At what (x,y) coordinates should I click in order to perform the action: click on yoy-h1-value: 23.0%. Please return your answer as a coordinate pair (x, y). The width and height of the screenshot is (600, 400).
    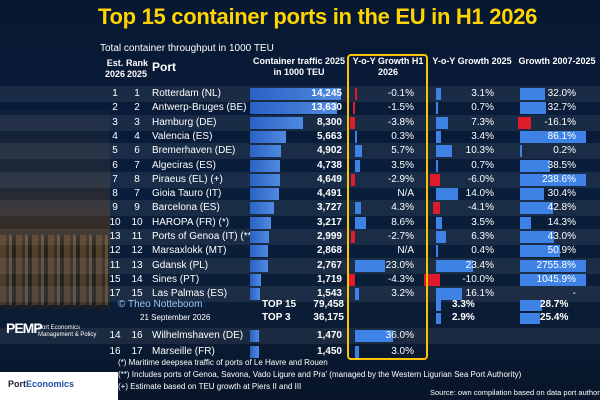
    Looking at the image, I should click on (399, 265).